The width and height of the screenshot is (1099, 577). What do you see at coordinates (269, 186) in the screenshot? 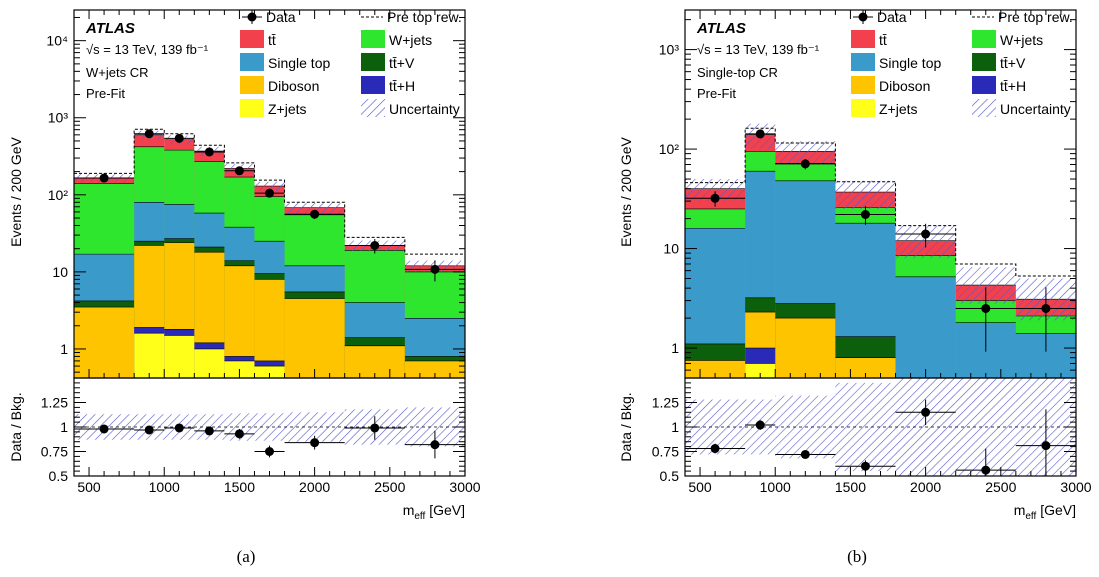
I see `uncertainty-band-bin5` at bounding box center [269, 186].